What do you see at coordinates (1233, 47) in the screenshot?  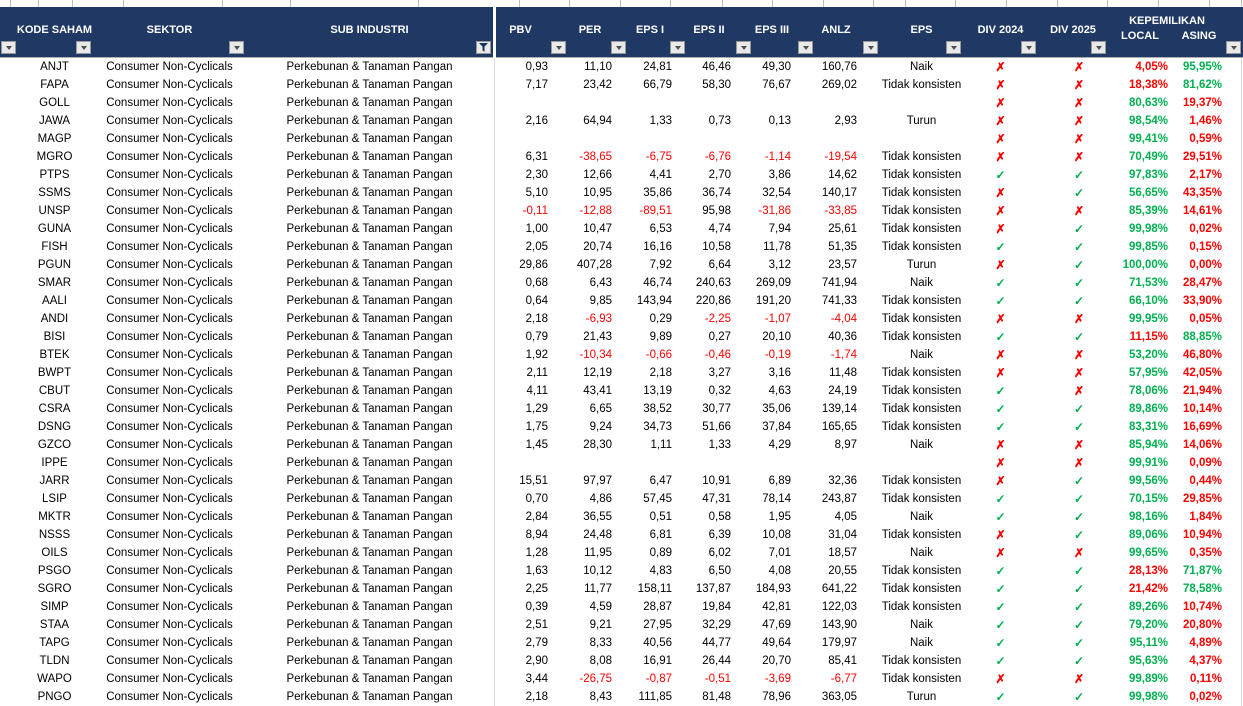 I see `filter-button-kepemilikan` at bounding box center [1233, 47].